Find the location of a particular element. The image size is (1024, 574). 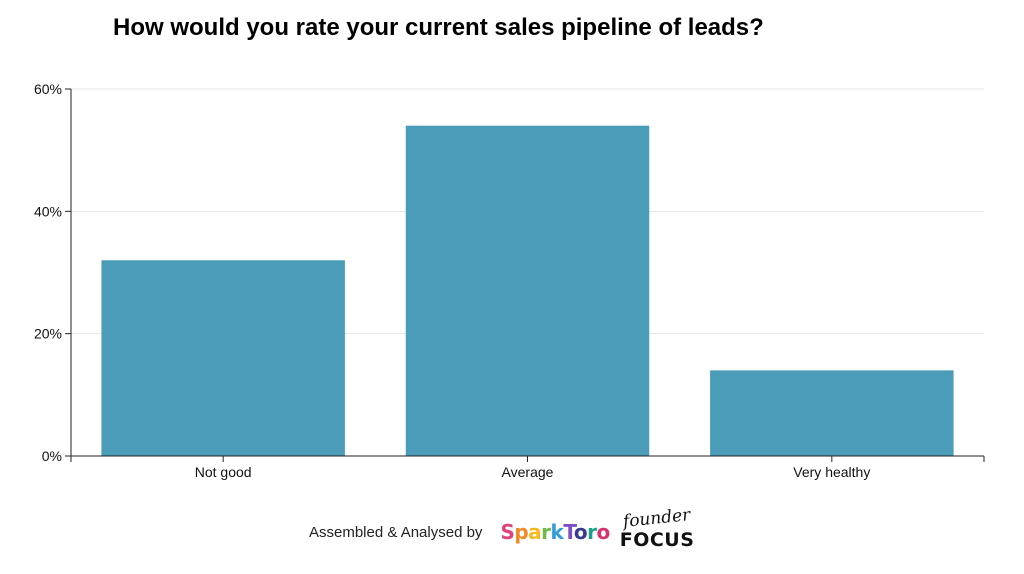

y-tick-label: 40% is located at coordinates (48, 211).